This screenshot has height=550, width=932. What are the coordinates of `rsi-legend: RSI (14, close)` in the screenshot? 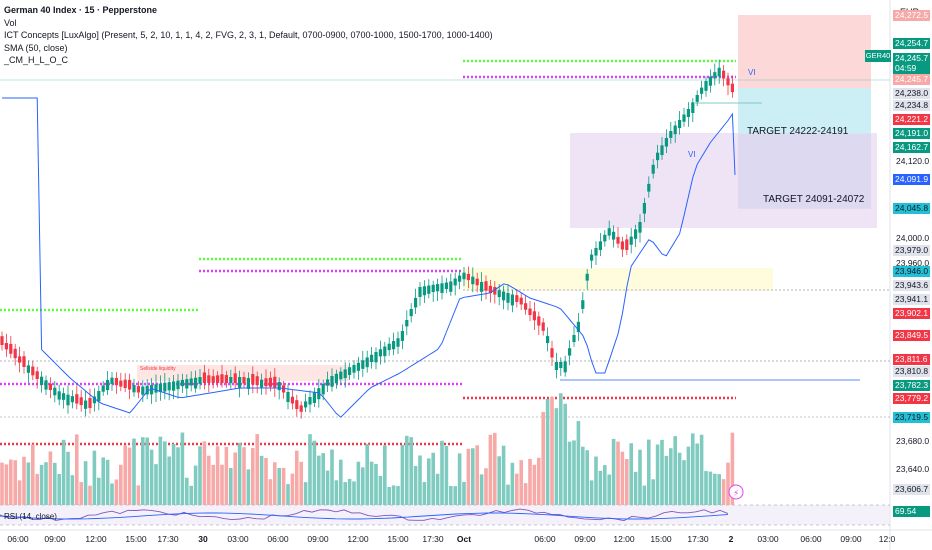 It's located at (30, 516).